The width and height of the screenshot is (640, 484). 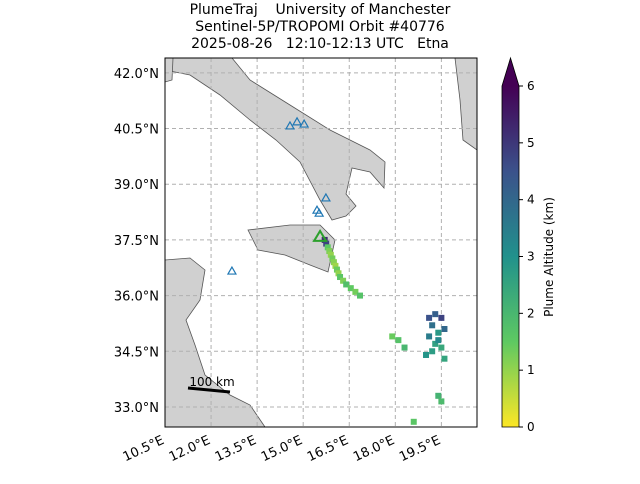 What do you see at coordinates (136, 130) in the screenshot?
I see `y-tick-label: 40.5°N` at bounding box center [136, 130].